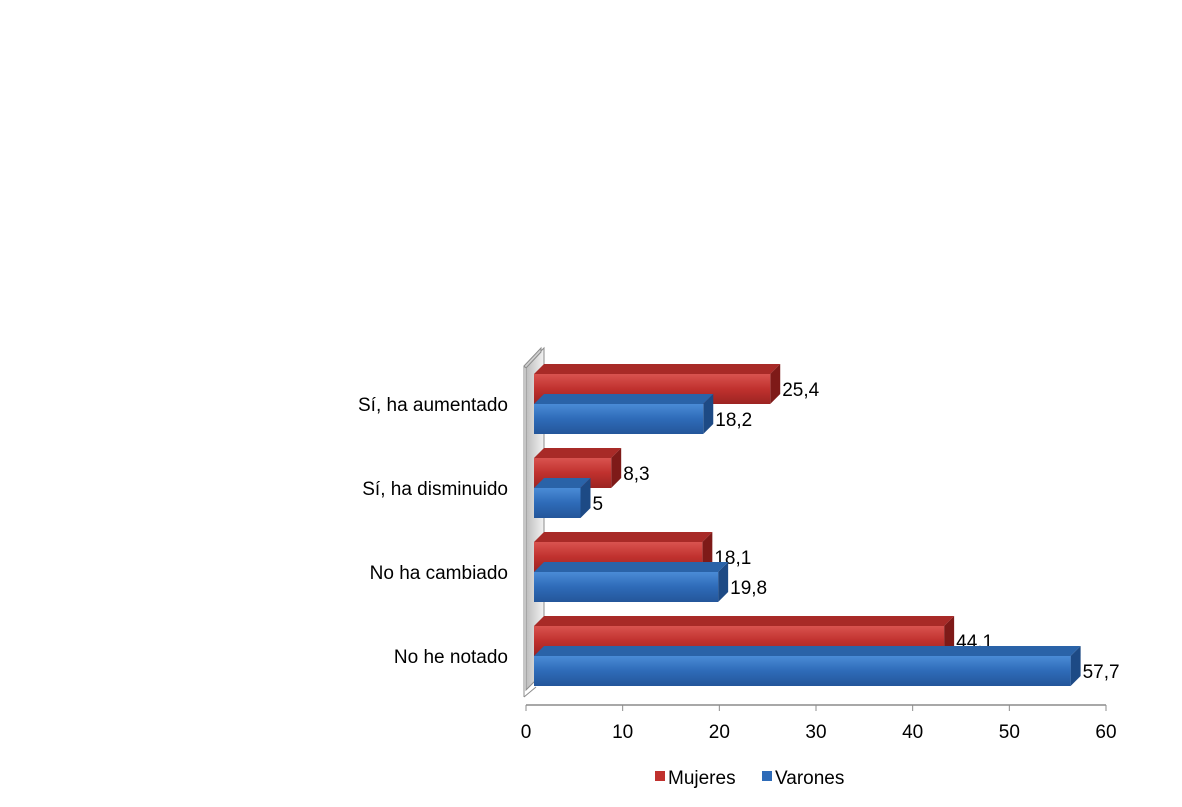 The height and width of the screenshot is (807, 1182). Describe the element at coordinates (702, 778) in the screenshot. I see `legend-label-0: Mujeres` at that location.